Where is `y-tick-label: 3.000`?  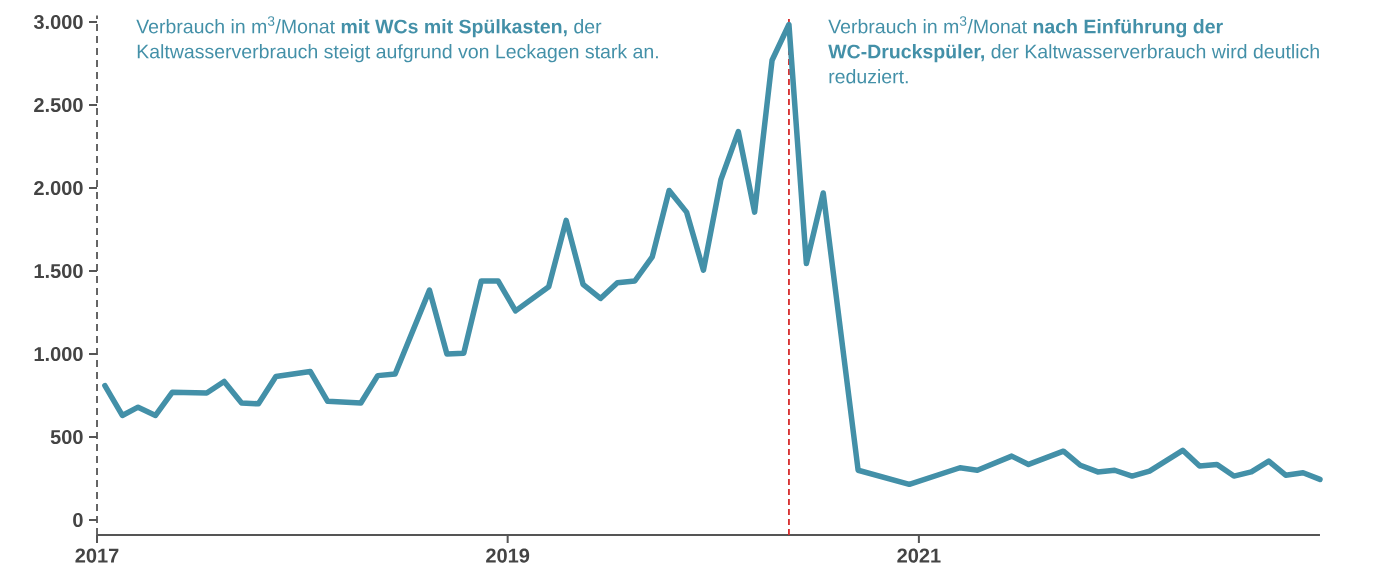 y-tick-label: 3.000 is located at coordinates (58, 22).